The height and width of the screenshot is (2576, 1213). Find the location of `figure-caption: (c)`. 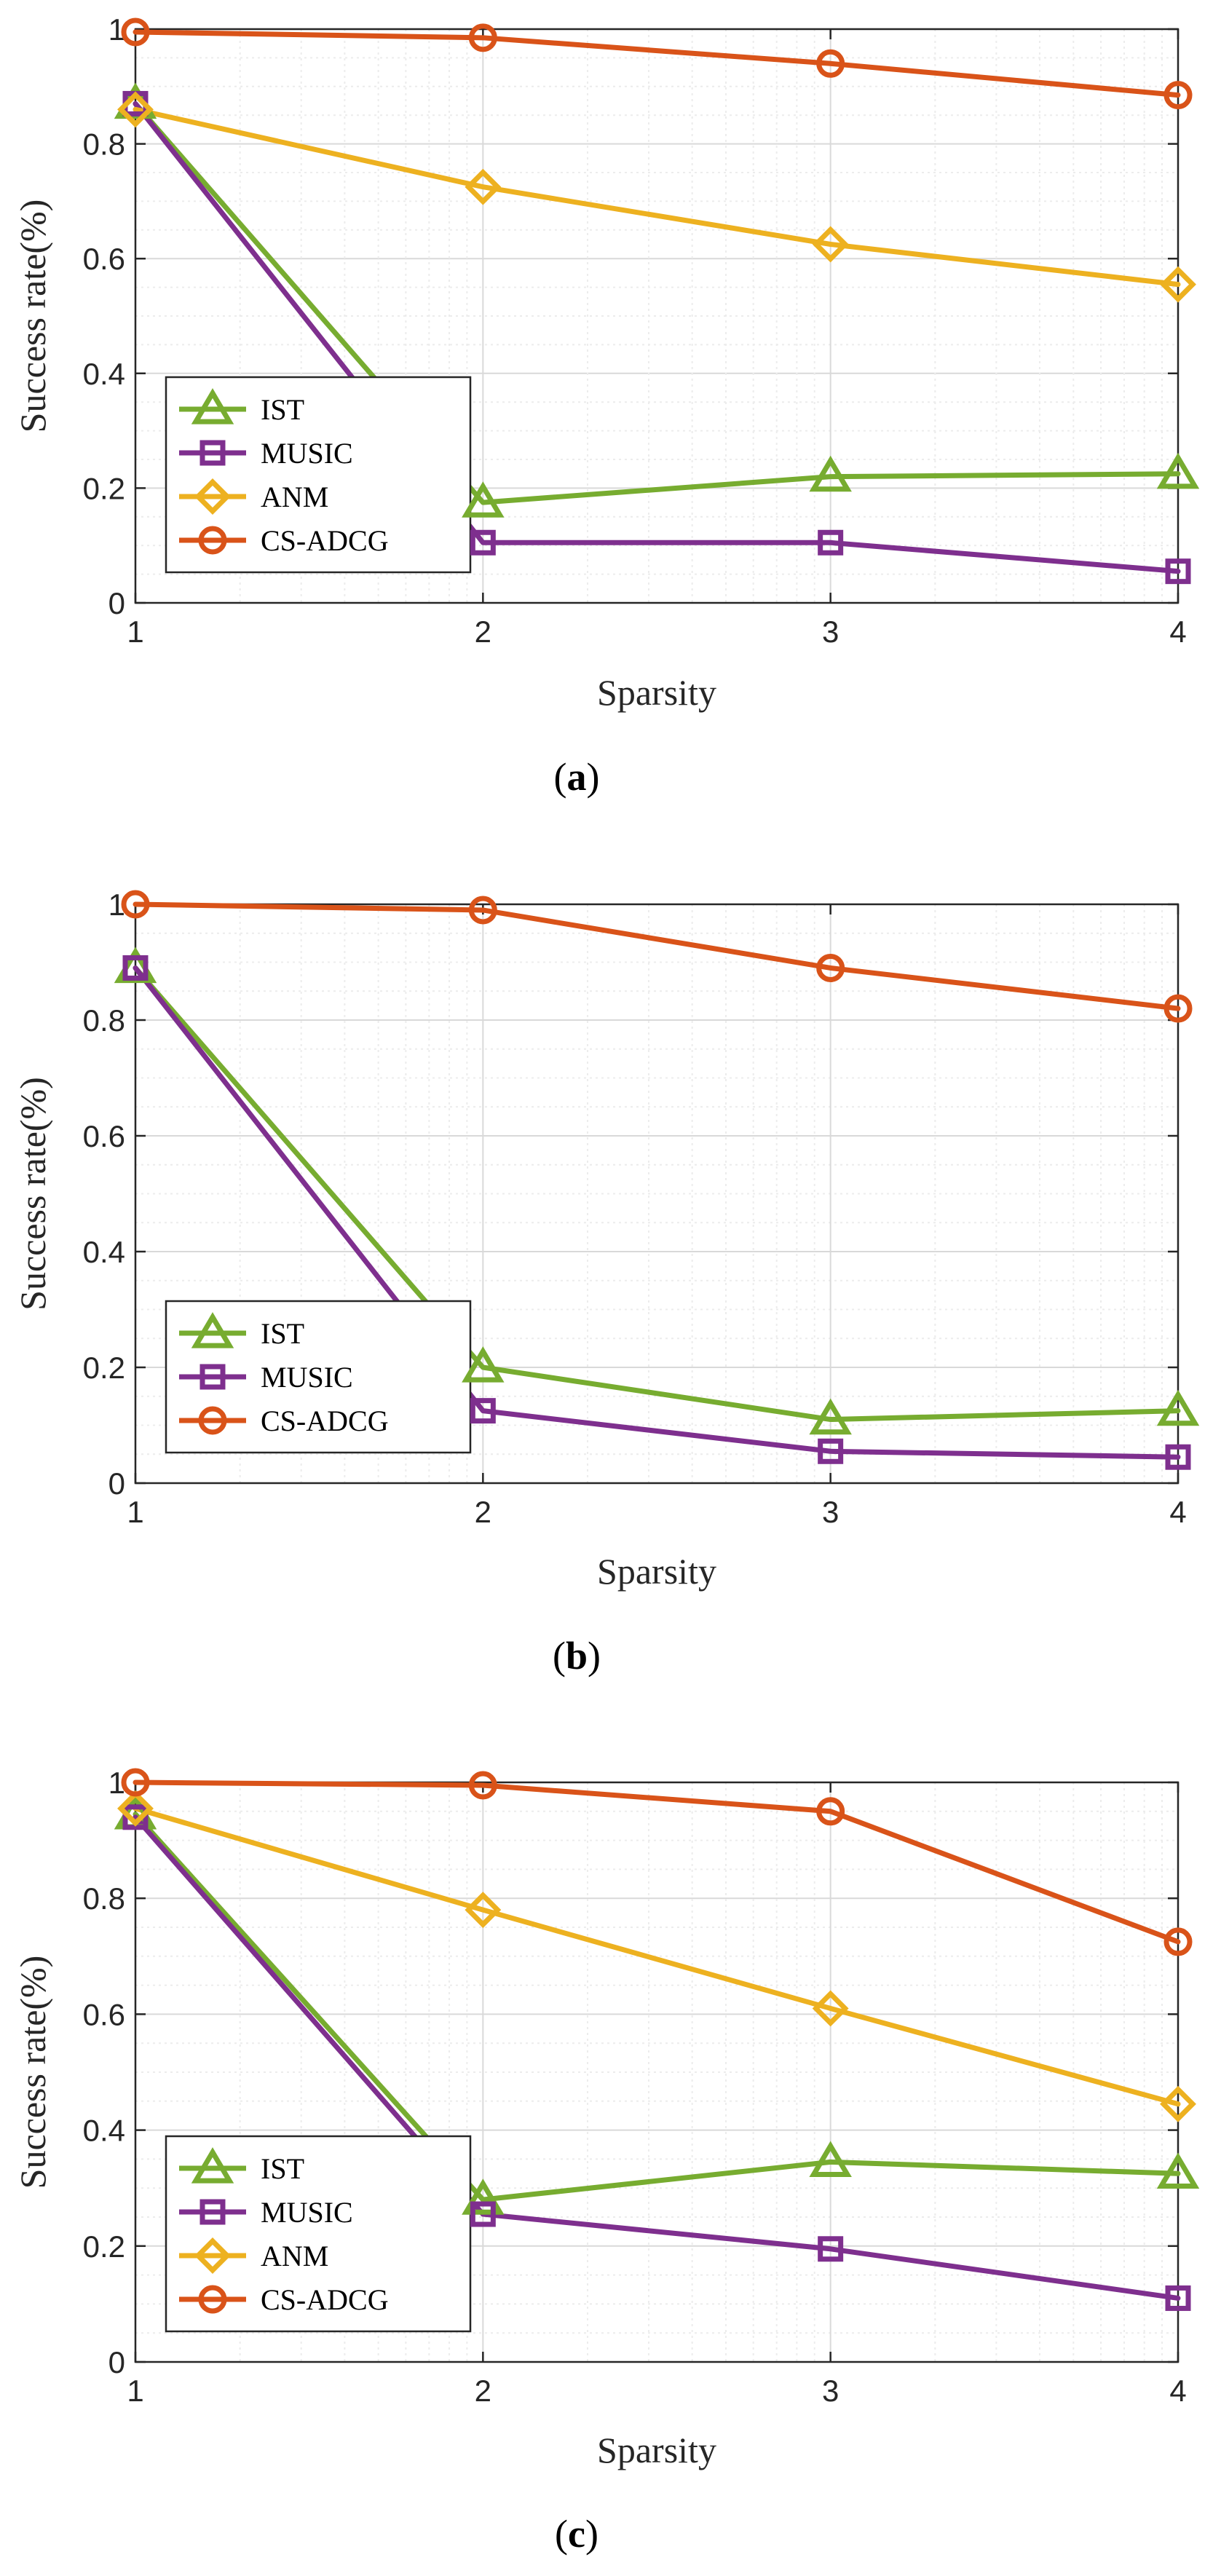

figure-caption: (c) is located at coordinates (576, 2534).